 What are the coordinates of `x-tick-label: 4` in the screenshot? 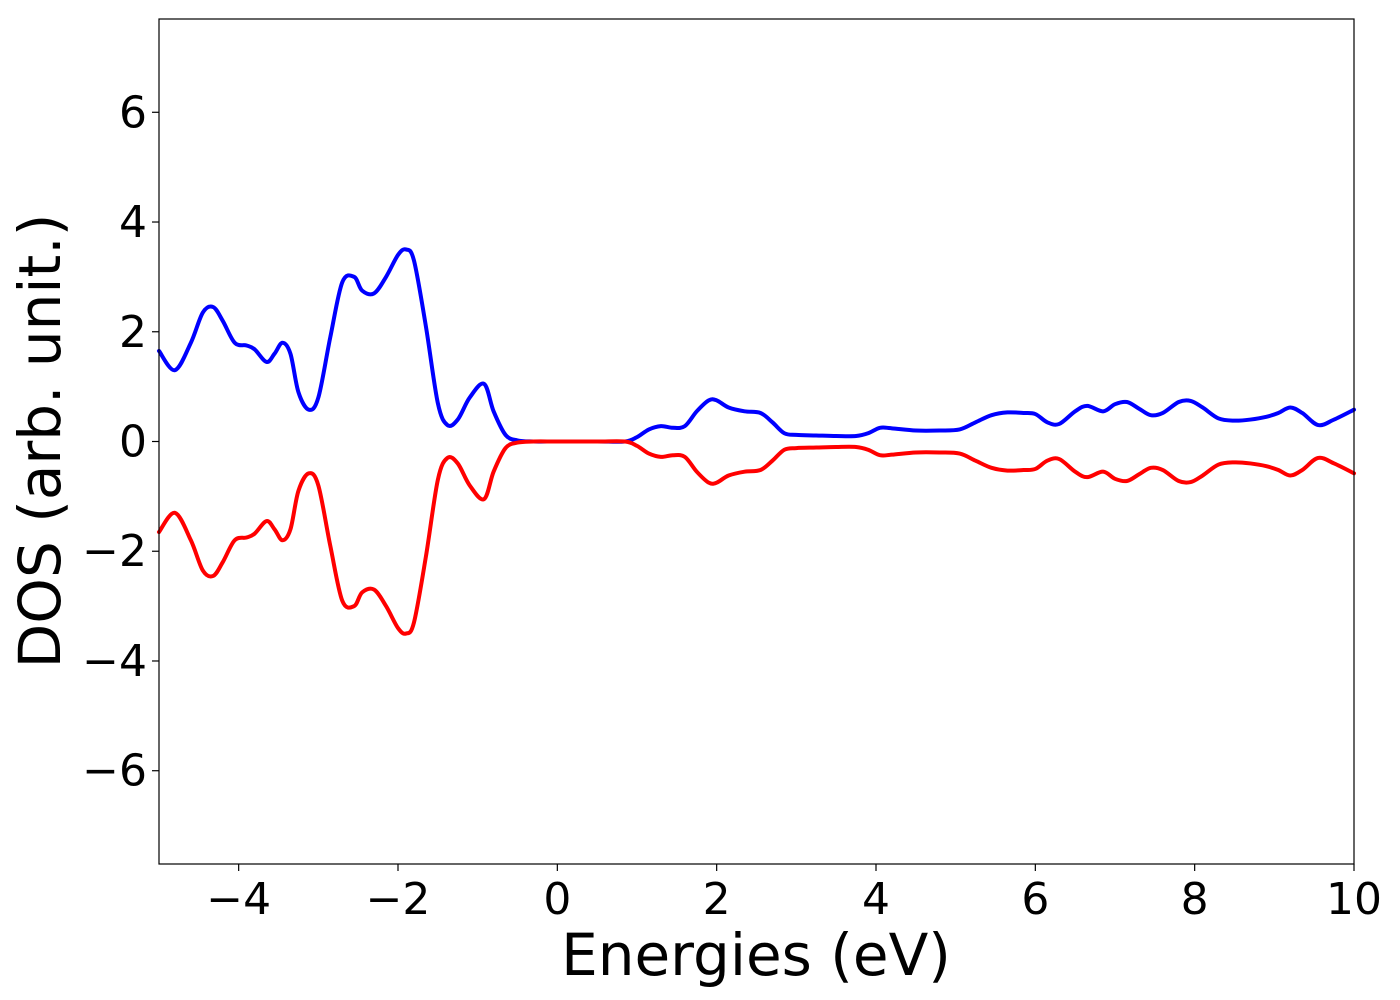 It's located at (876, 899).